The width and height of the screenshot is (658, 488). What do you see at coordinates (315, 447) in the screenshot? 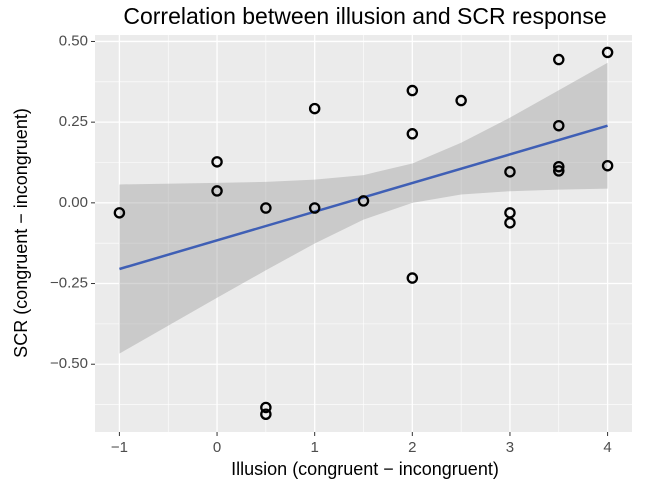
I see `x-tick-label: 1` at bounding box center [315, 447].